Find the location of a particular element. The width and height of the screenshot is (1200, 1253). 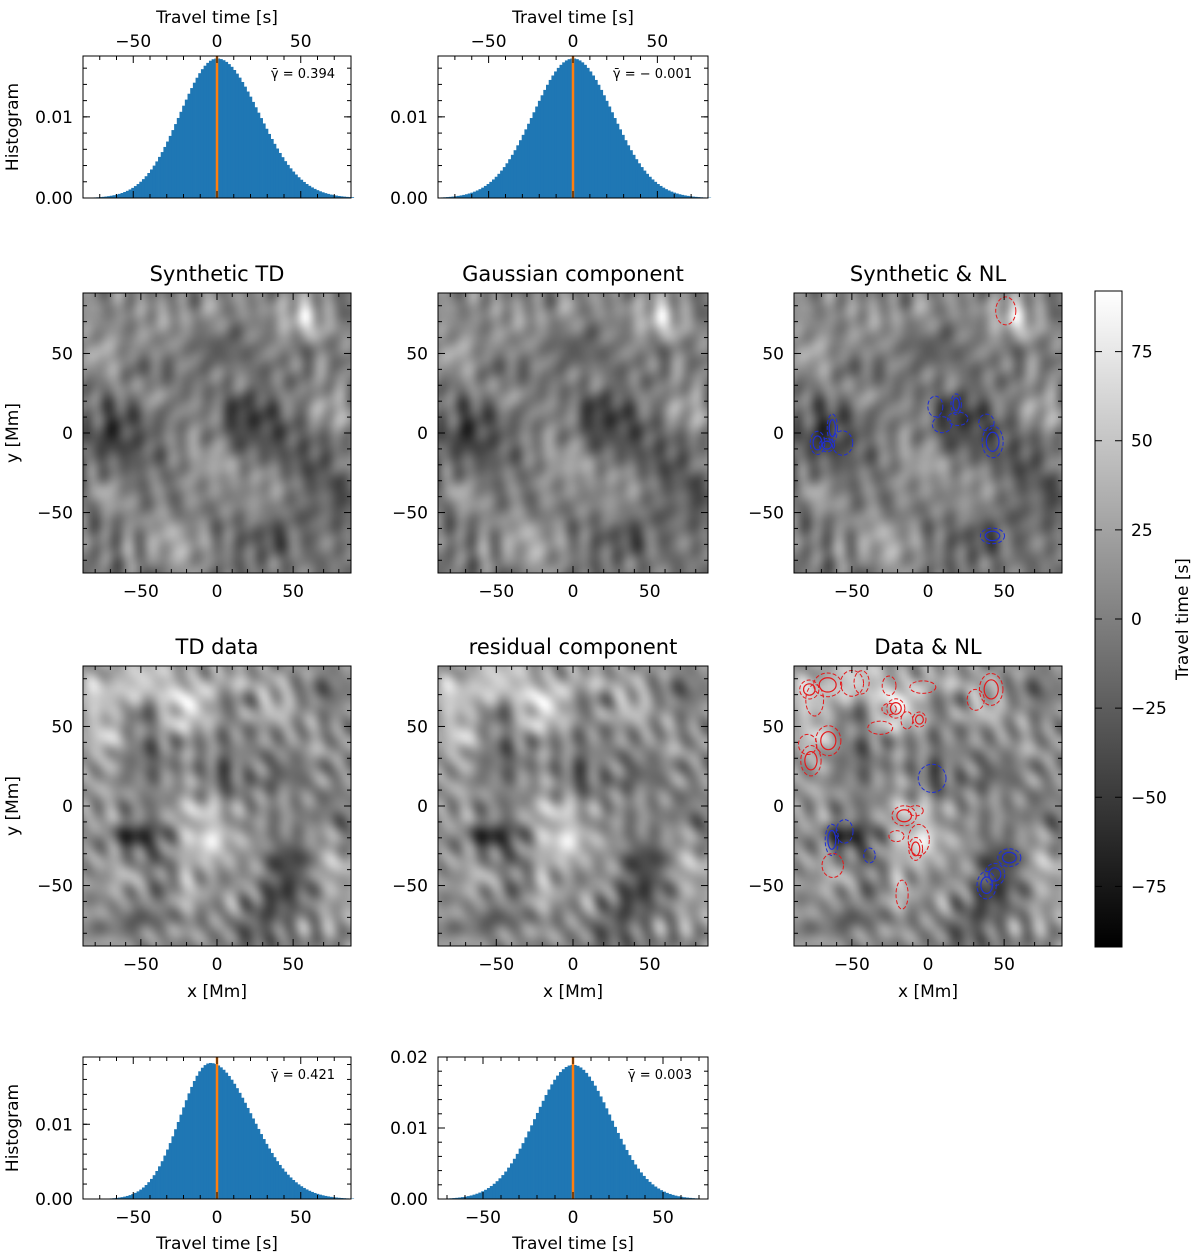

nl-contours is located at coordinates (913, 420).